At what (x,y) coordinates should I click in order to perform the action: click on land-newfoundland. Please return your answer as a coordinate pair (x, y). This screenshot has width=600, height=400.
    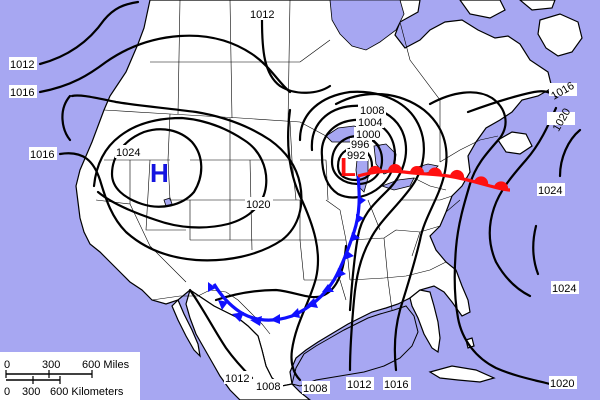
    Looking at the image, I should click on (560, 35).